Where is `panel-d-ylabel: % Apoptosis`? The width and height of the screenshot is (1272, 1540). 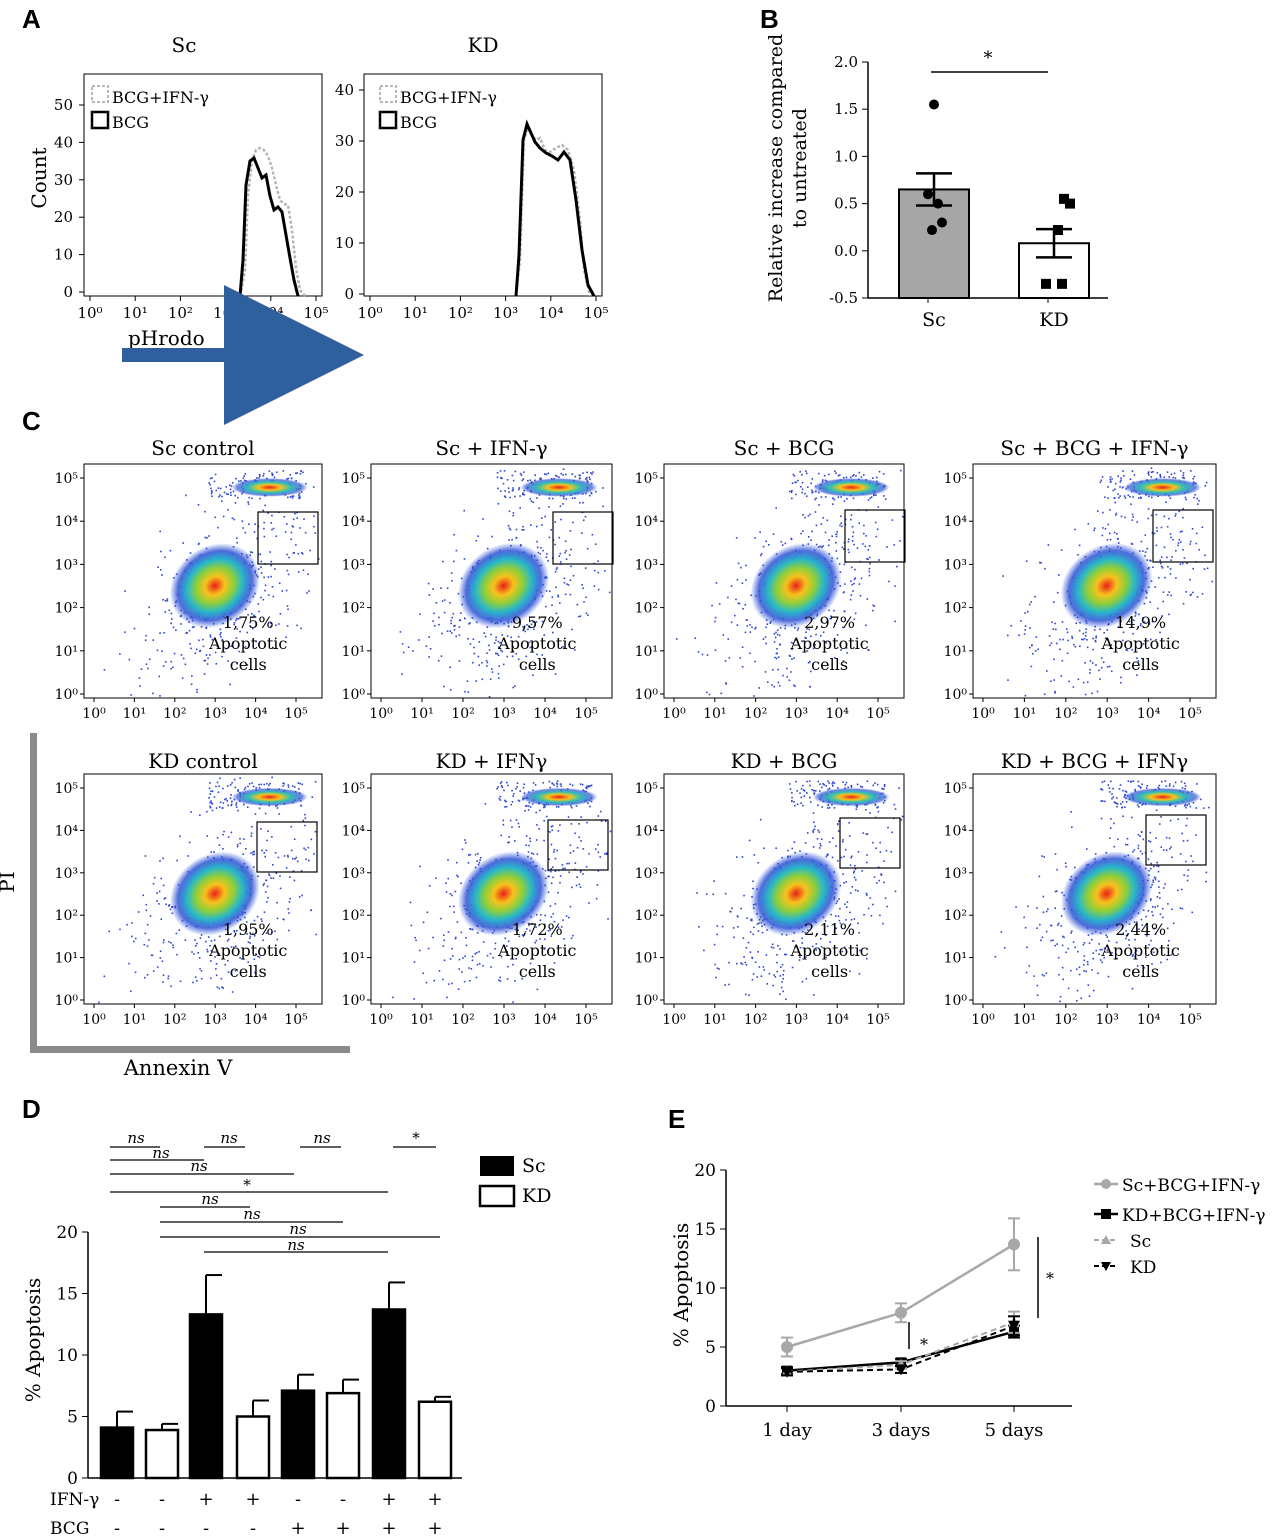
panel-d-ylabel: % Apoptosis is located at coordinates (33, 1340).